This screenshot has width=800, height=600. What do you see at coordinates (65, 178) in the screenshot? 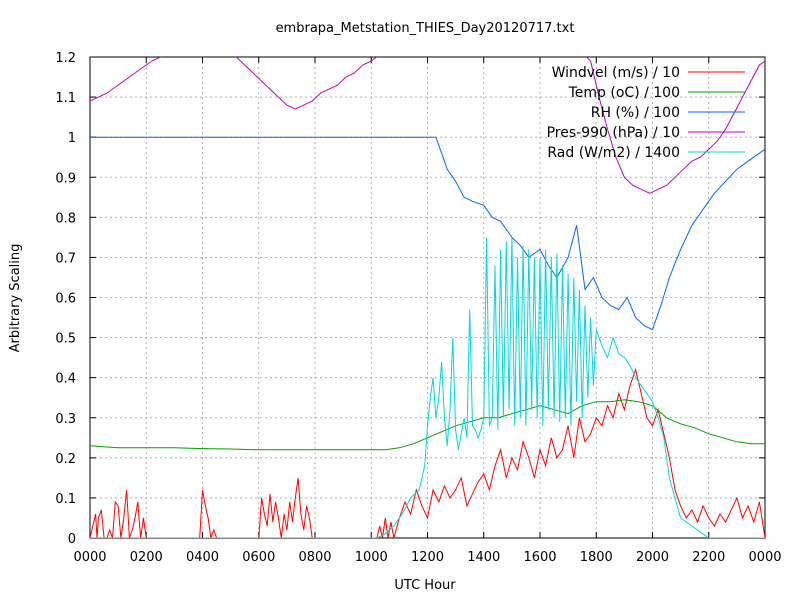
I see `y-tick-label-9: 0.9` at bounding box center [65, 178].